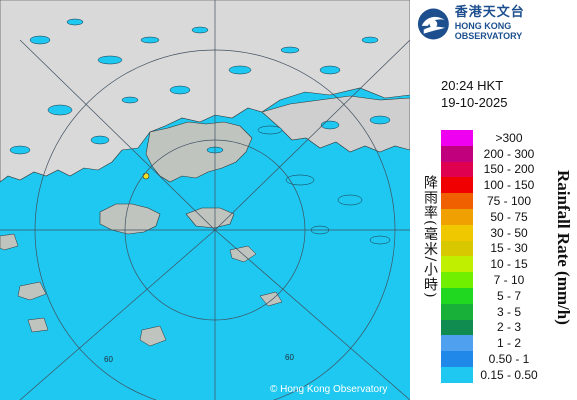  Describe the element at coordinates (509, 185) in the screenshot. I see `legend-label: 100 - 150` at that location.